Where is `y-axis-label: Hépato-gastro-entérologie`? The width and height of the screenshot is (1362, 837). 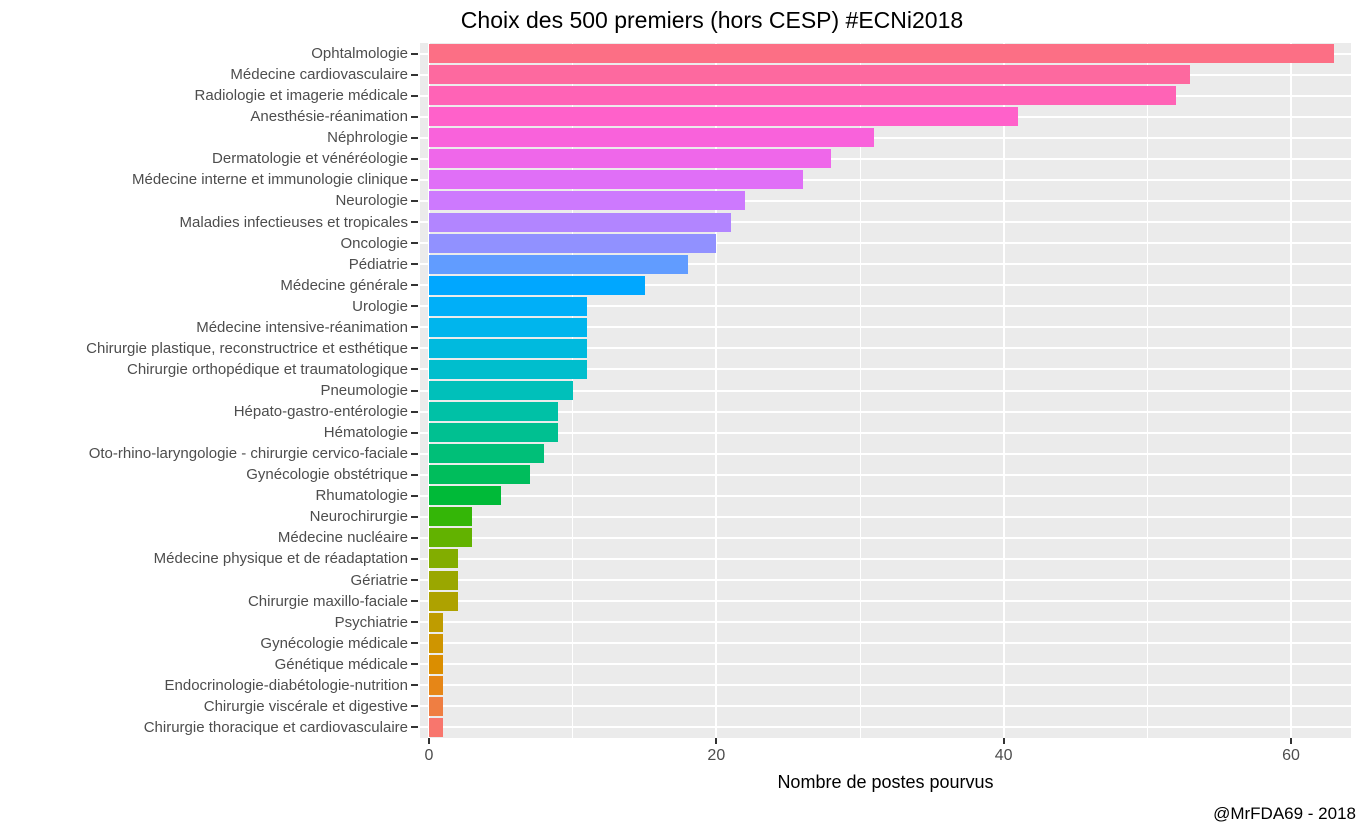
y-axis-label: Hépato-gastro-entérologie is located at coordinates (320, 412).